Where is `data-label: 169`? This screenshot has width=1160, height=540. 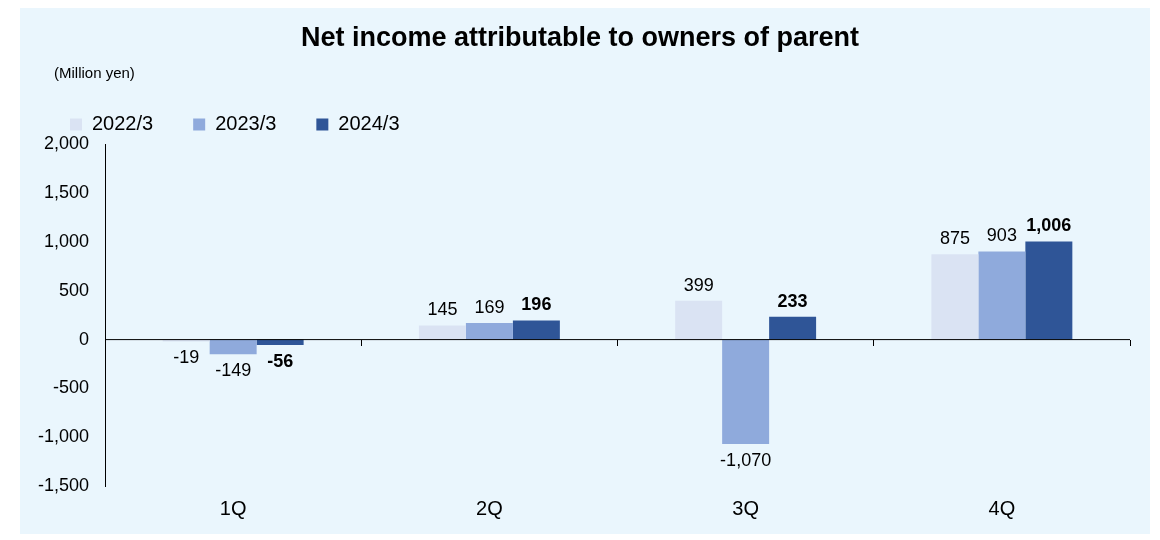 data-label: 169 is located at coordinates (489, 307).